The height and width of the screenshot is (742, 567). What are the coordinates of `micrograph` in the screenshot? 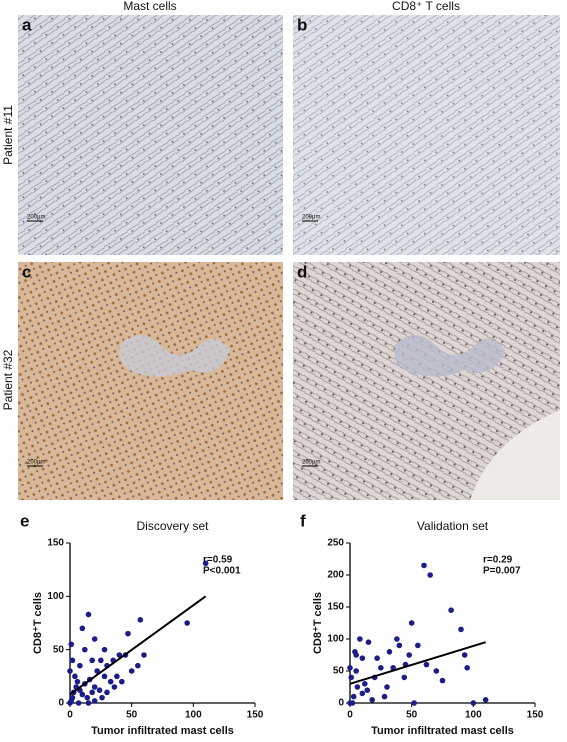 It's located at (150, 381).